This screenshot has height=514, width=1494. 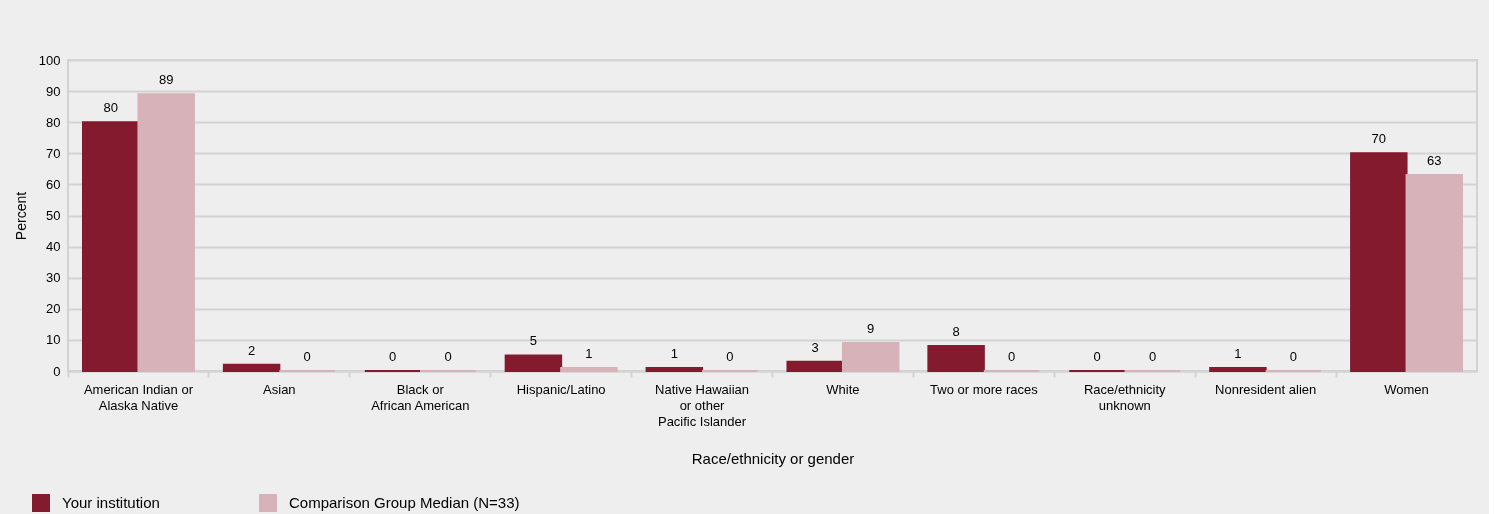 What do you see at coordinates (20, 216) in the screenshot?
I see `y-axis-title: Percent` at bounding box center [20, 216].